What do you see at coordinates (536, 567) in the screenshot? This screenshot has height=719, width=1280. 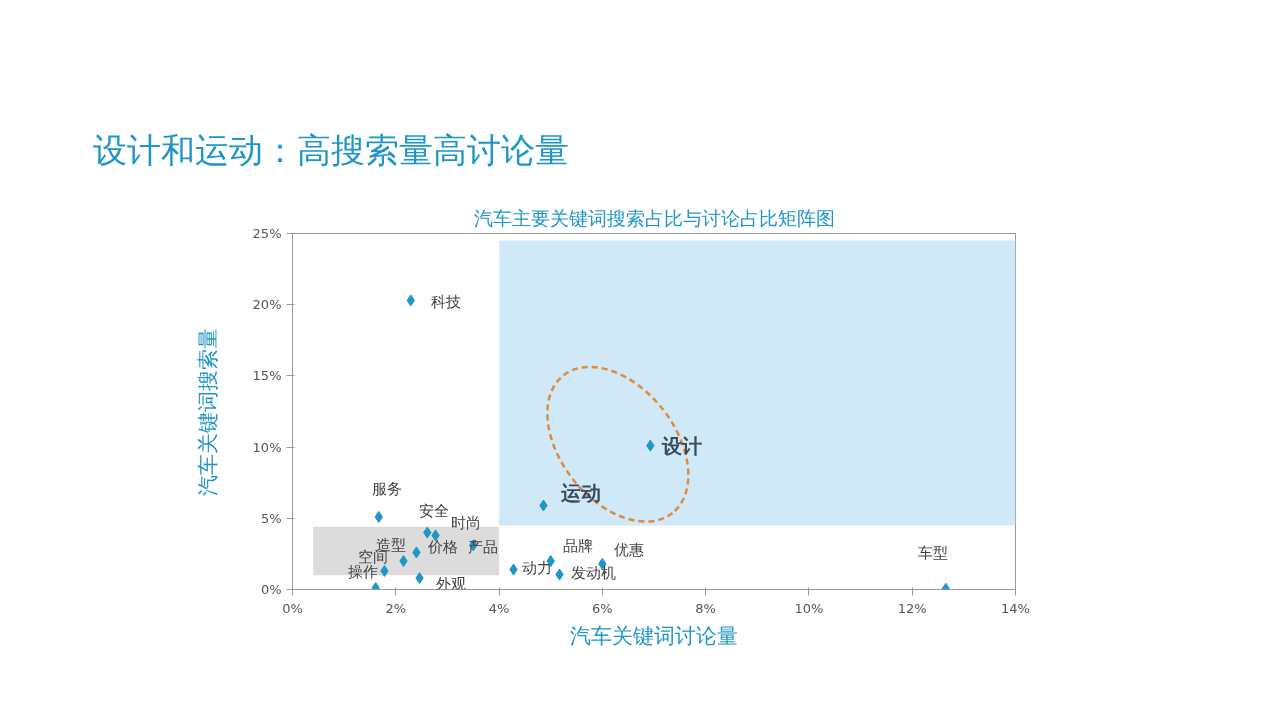 I see `annotation: 动力` at bounding box center [536, 567].